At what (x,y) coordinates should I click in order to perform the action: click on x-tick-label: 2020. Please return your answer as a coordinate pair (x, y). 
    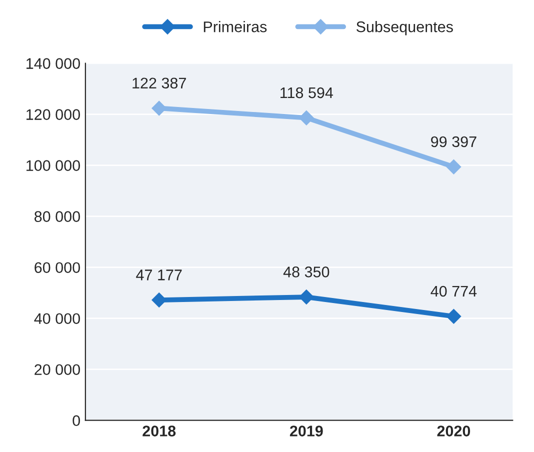
    Looking at the image, I should click on (453, 431).